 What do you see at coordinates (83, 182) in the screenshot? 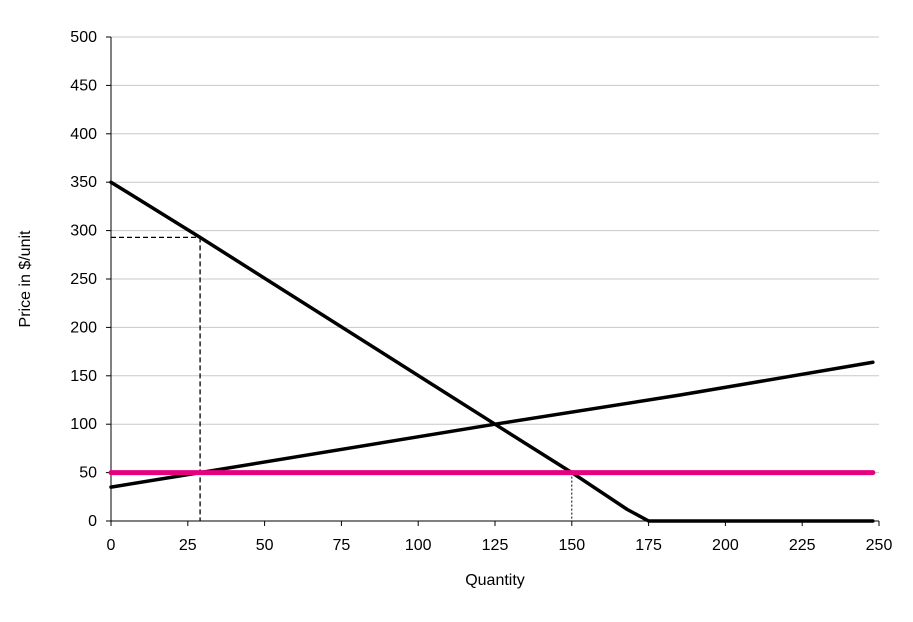
I see `y-tick-label: 350` at bounding box center [83, 182].